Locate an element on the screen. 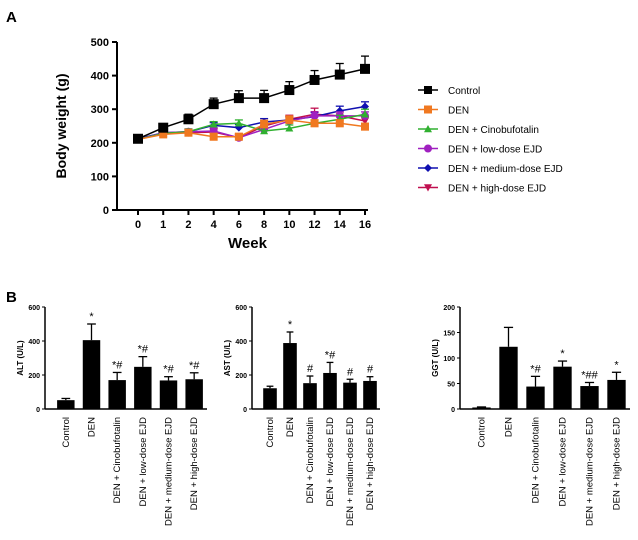 The width and height of the screenshot is (638, 540). legend-label: DEN + Cinobufotalin is located at coordinates (493, 130).